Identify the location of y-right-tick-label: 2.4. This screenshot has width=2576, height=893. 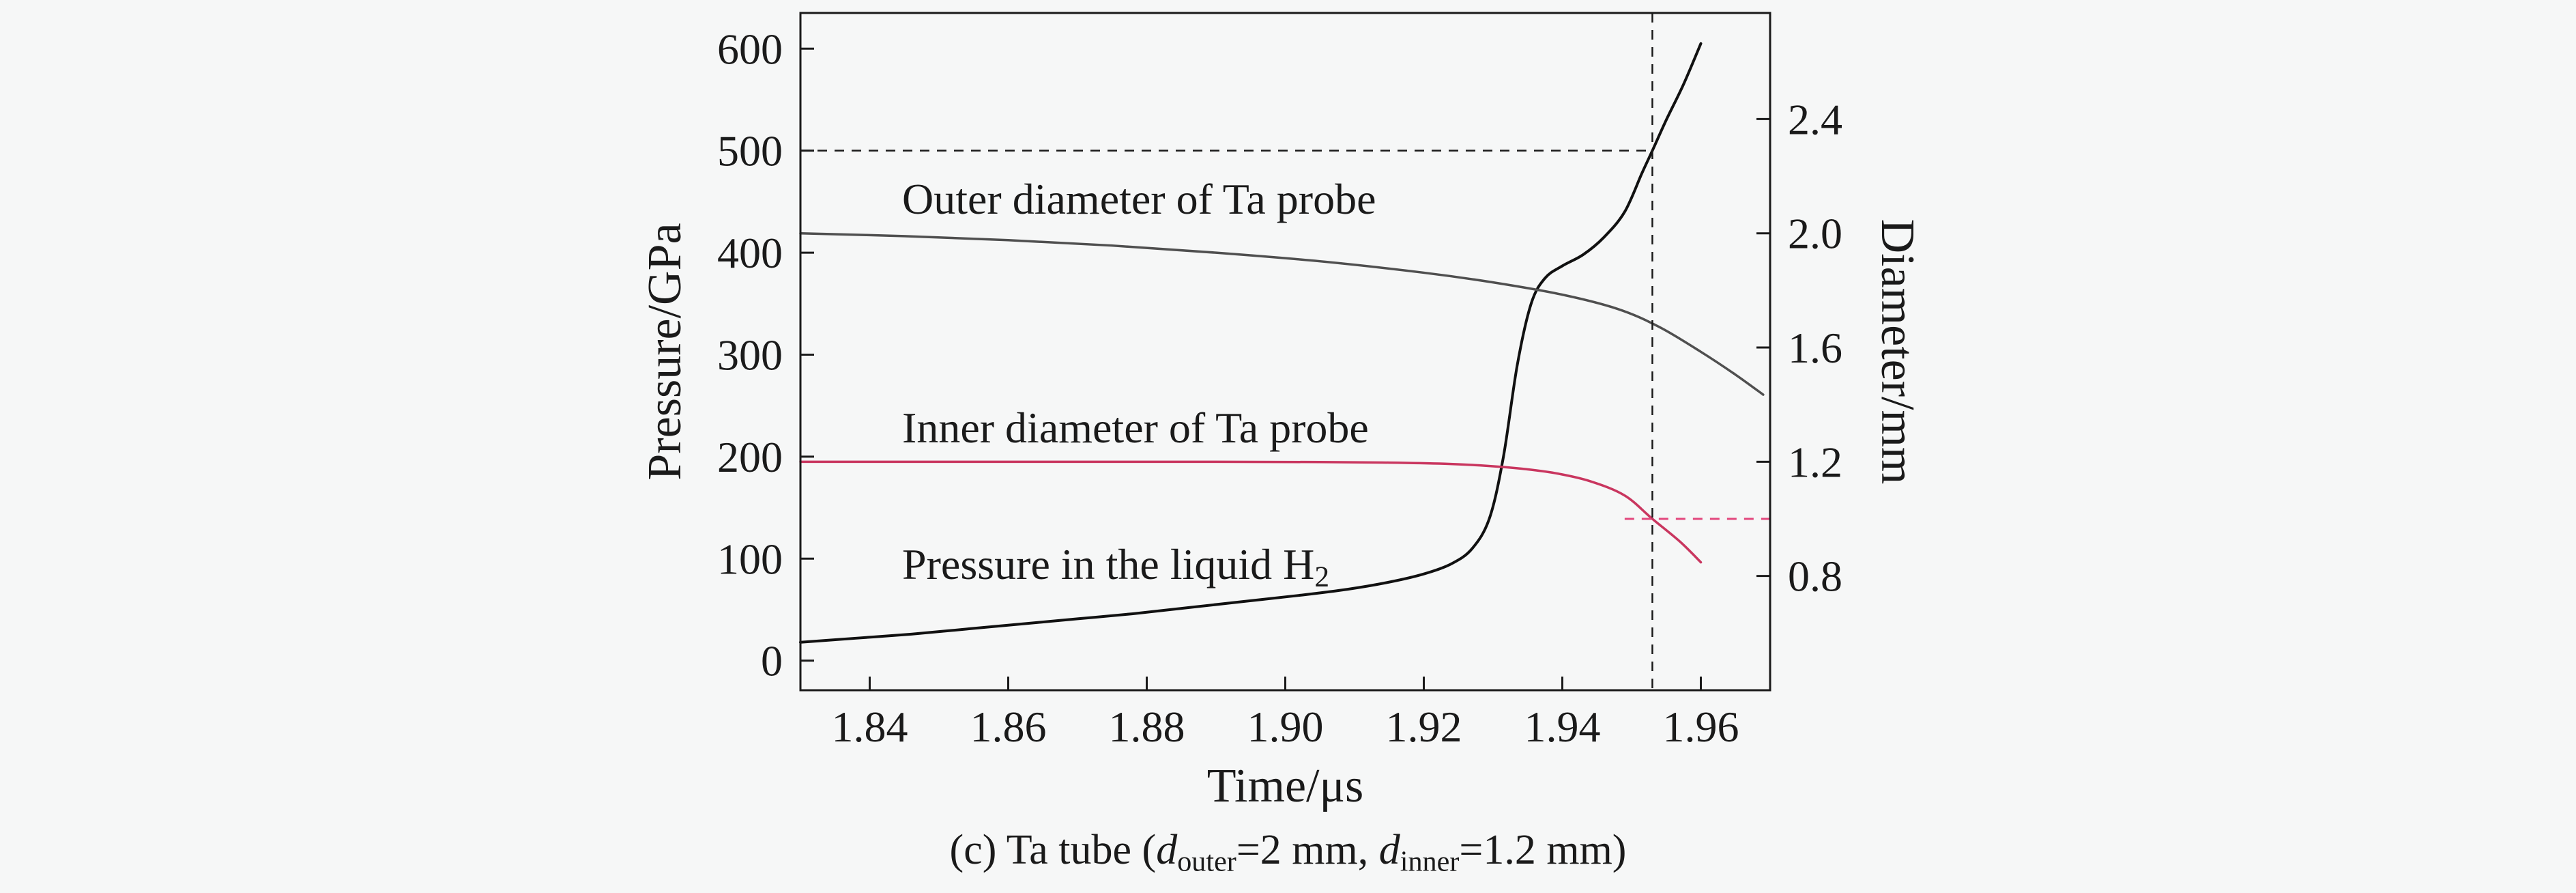
(1815, 119).